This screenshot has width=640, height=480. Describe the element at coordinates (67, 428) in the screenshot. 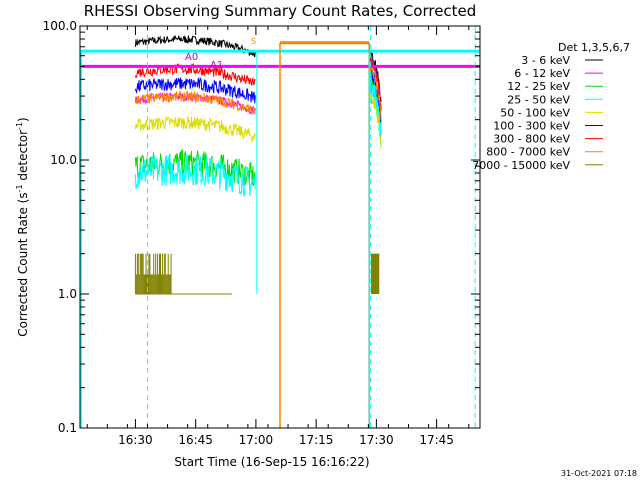

I see `y-tick-label: 0.1` at that location.